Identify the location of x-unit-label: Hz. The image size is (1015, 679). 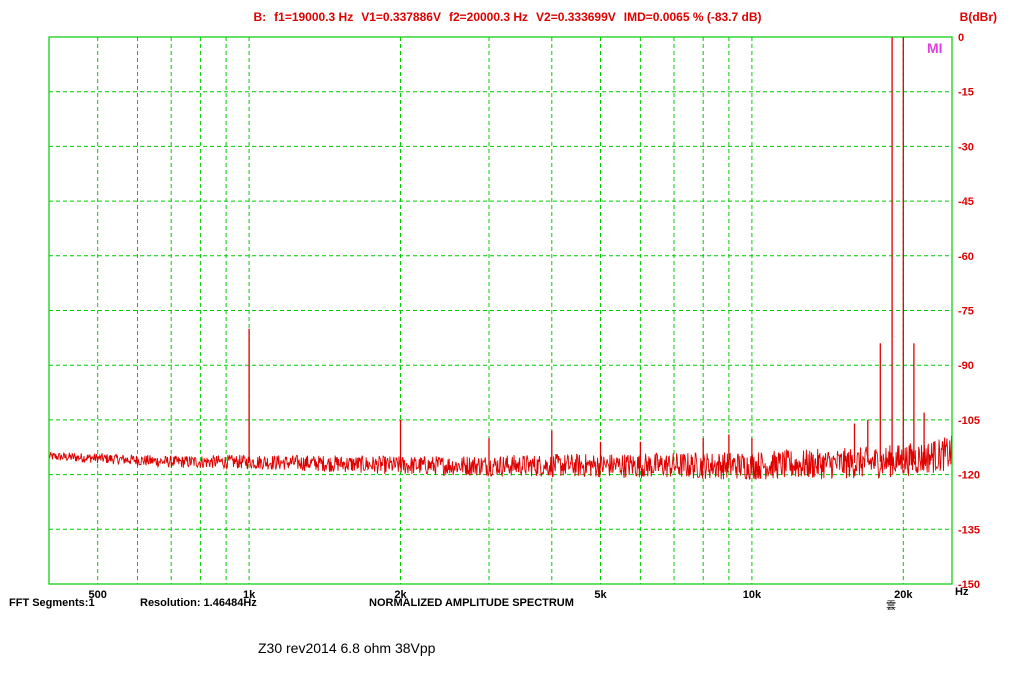
(962, 592).